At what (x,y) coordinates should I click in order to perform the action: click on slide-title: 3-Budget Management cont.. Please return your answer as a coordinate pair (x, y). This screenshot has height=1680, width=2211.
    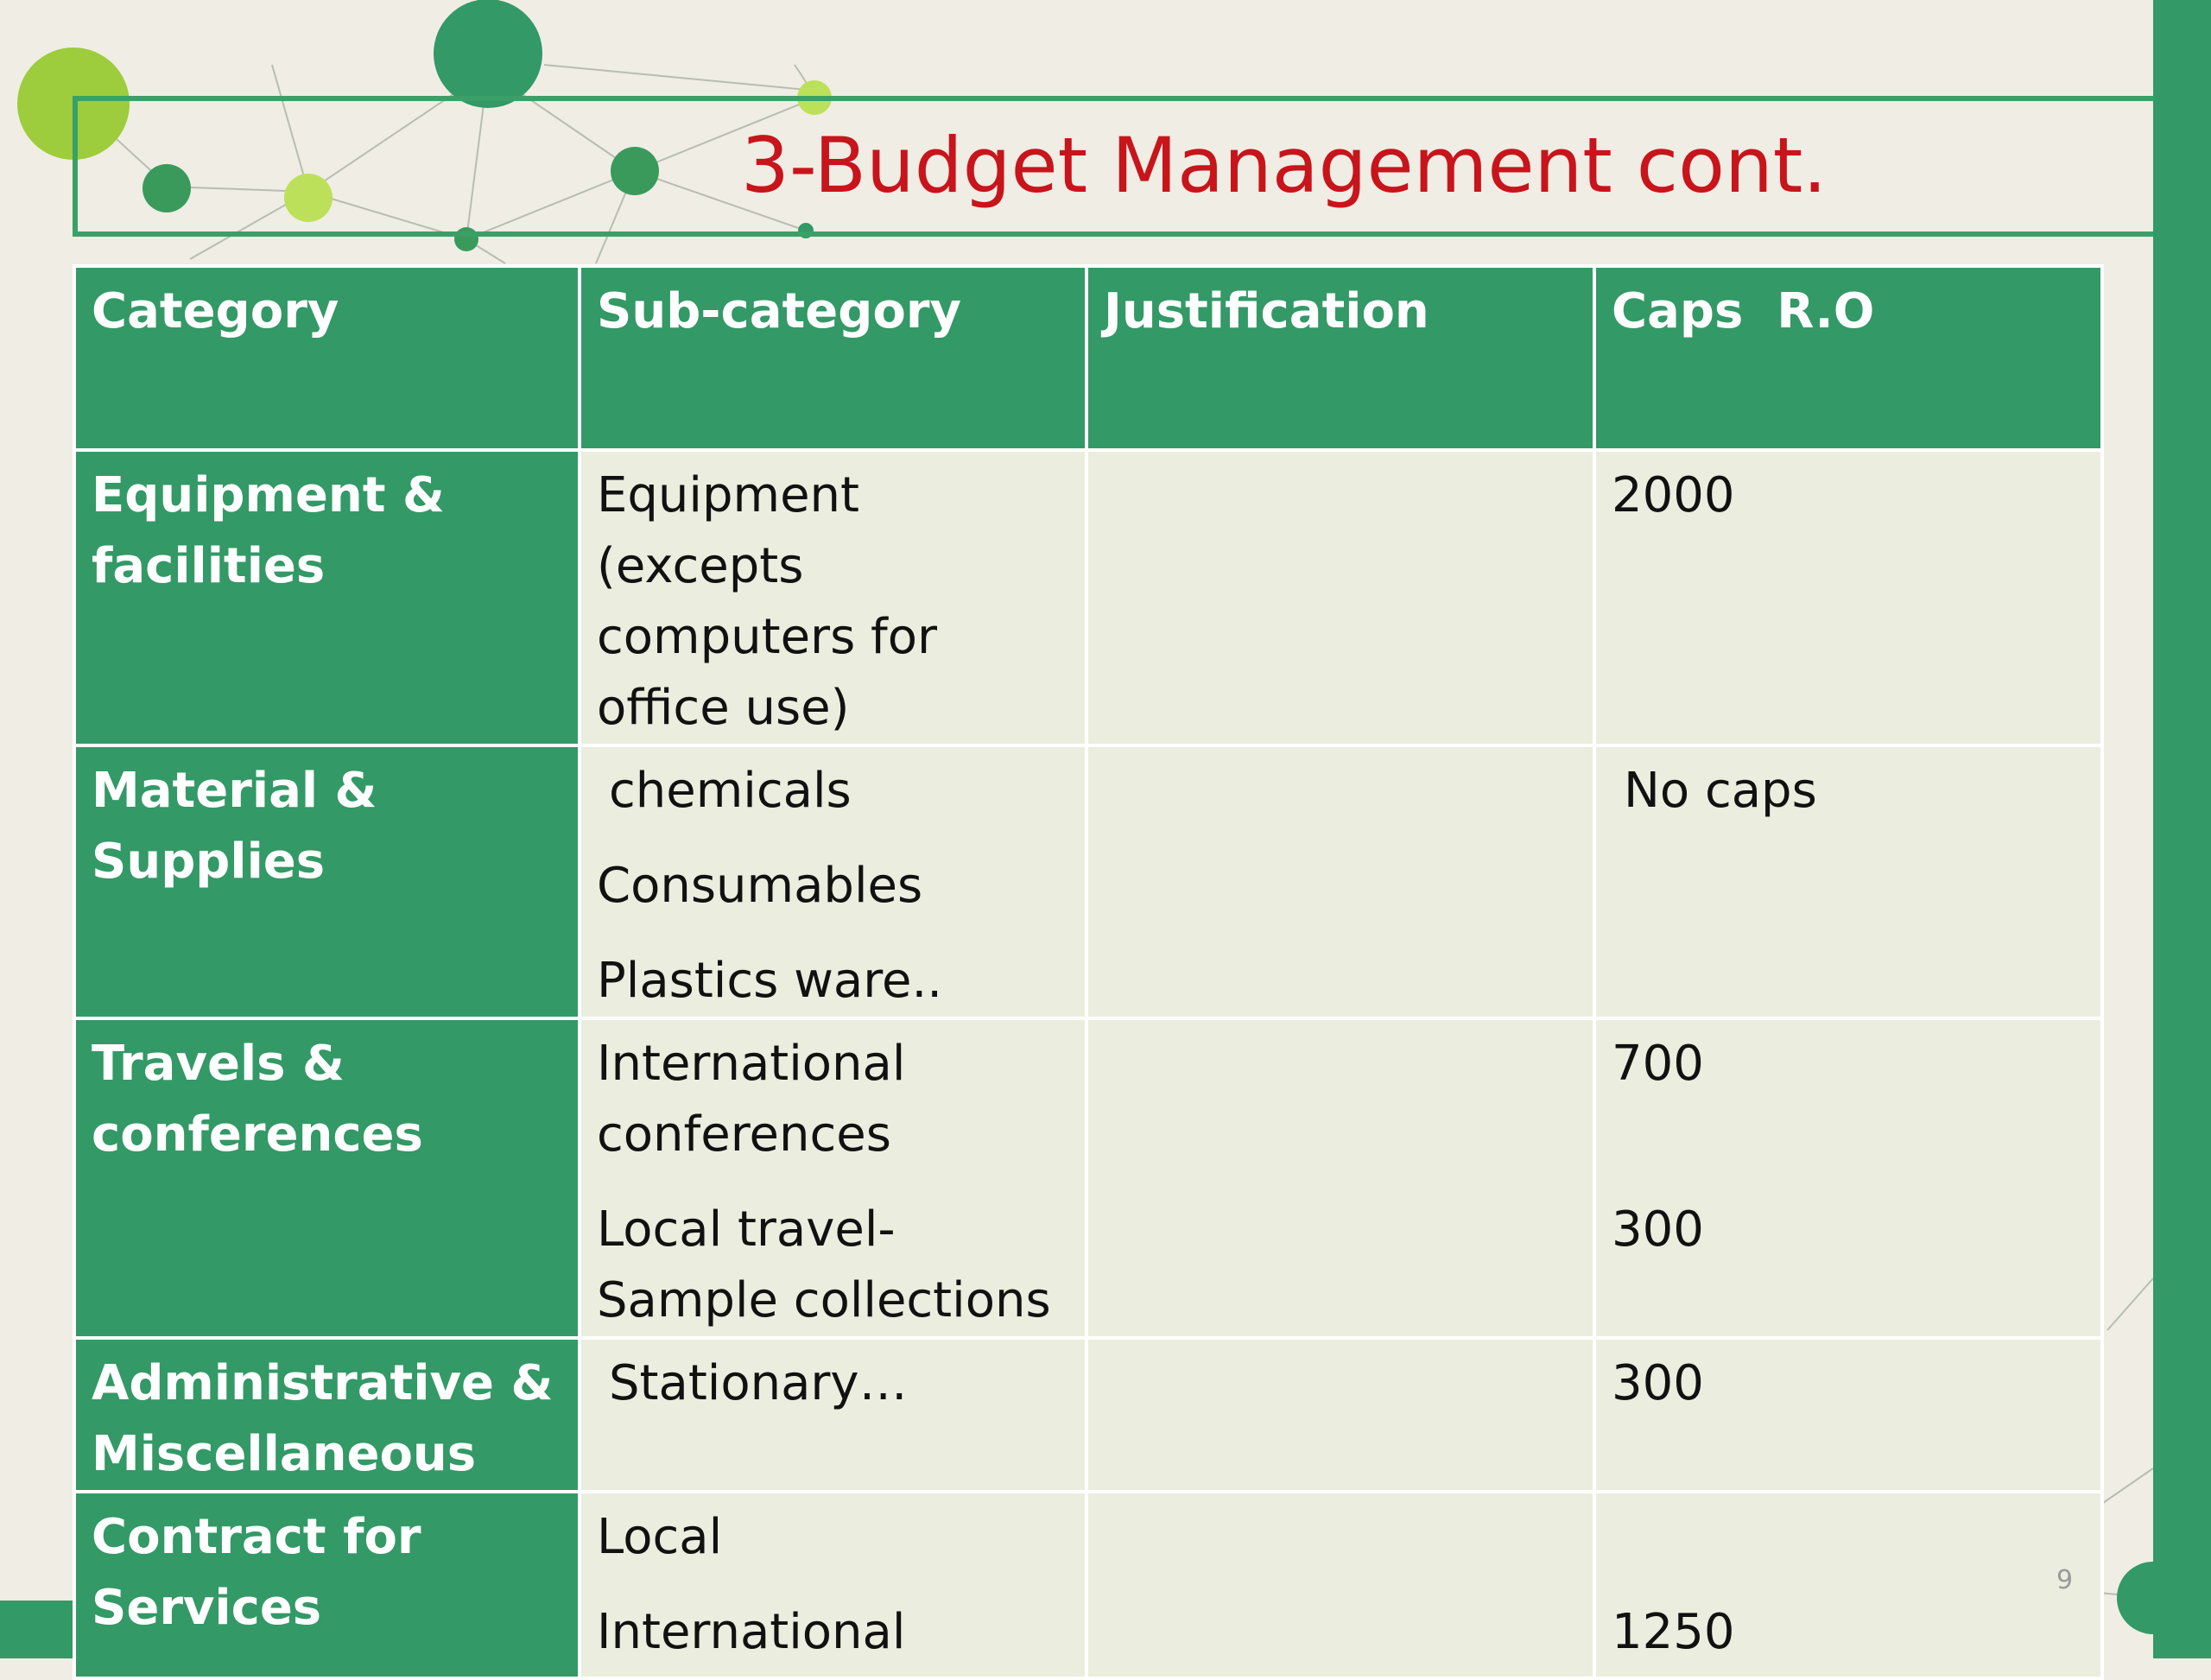
    Looking at the image, I should click on (1284, 166).